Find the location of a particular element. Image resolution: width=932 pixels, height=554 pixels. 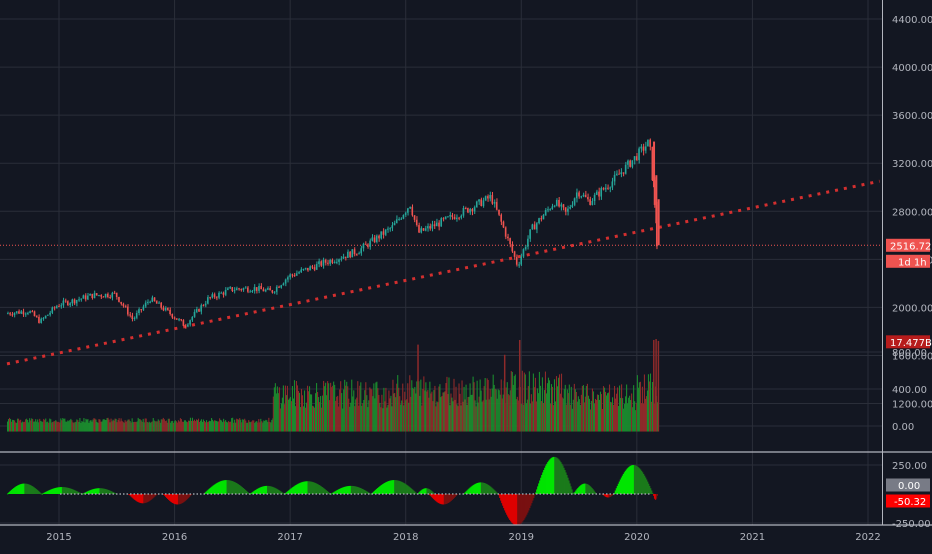

time-axis: 2015 2016 2017 2018 2019 2020 2021 2022 is located at coordinates (463, 537).